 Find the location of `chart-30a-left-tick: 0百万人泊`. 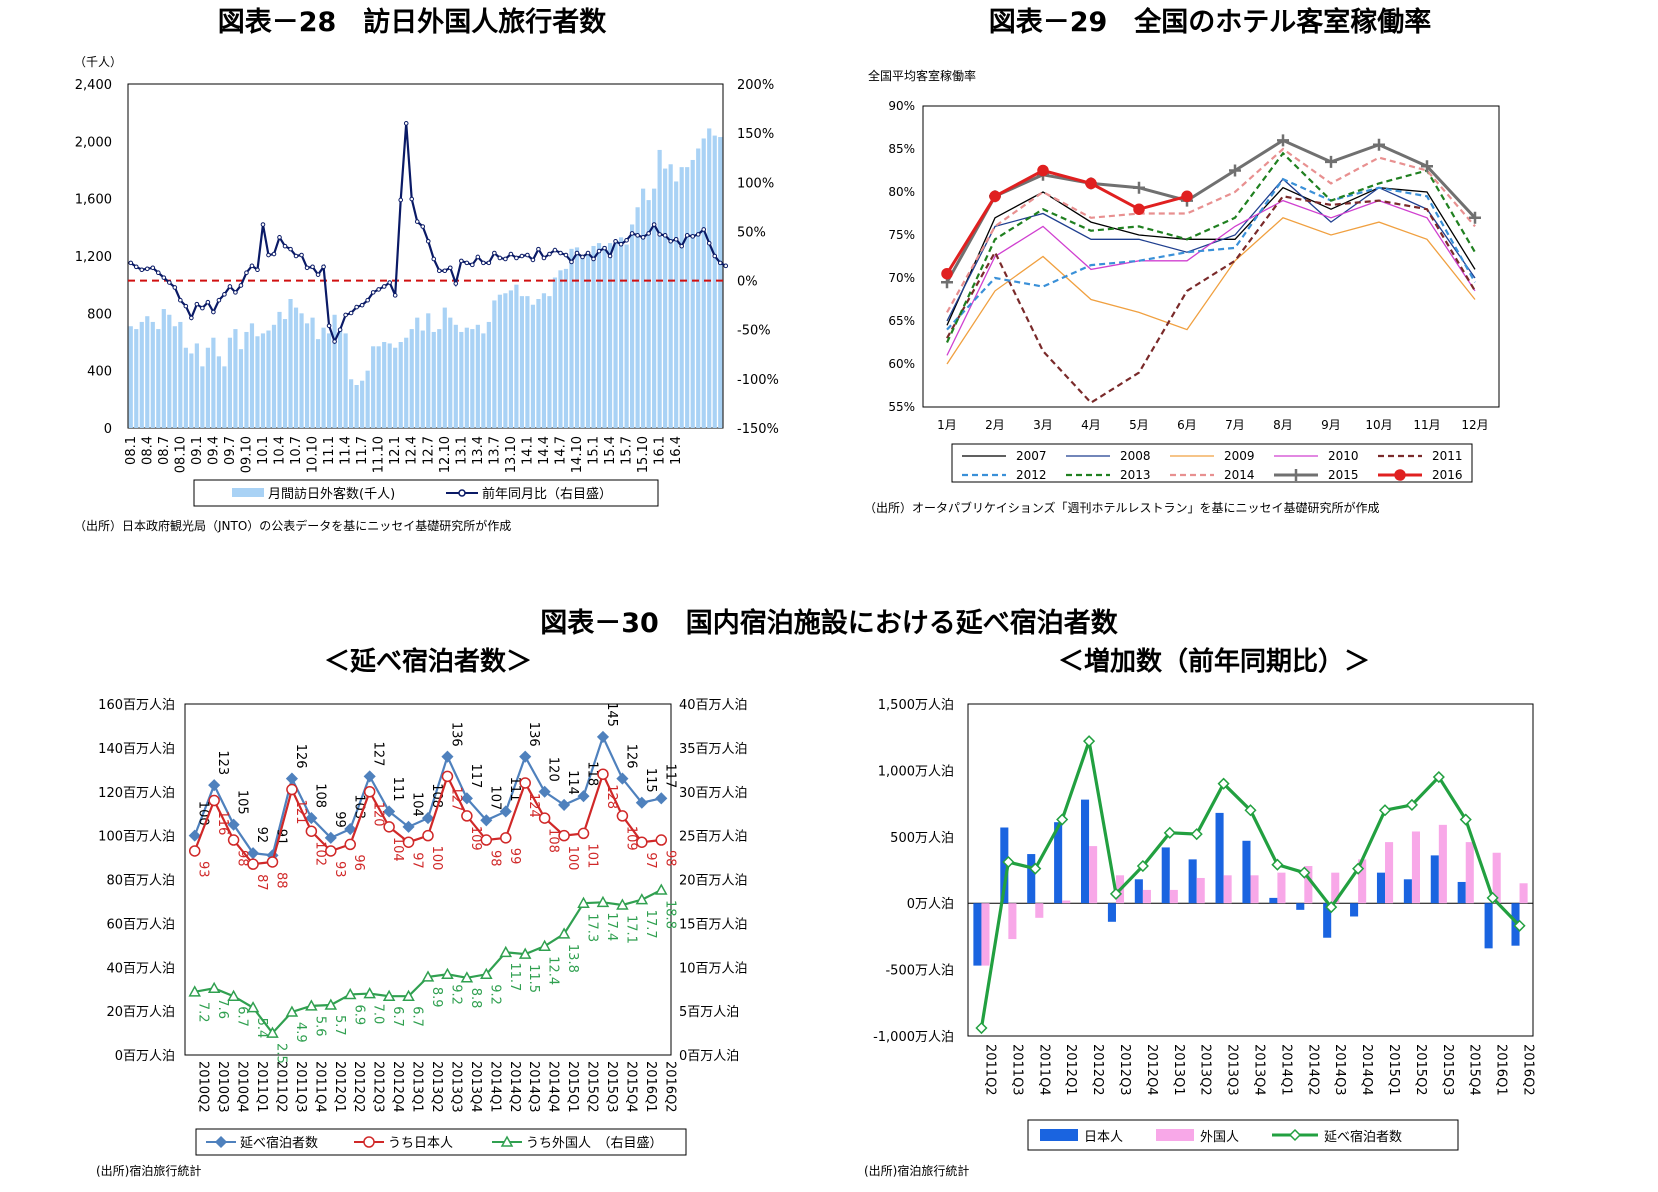

chart-30a-left-tick: 0百万人泊 is located at coordinates (145, 1056).